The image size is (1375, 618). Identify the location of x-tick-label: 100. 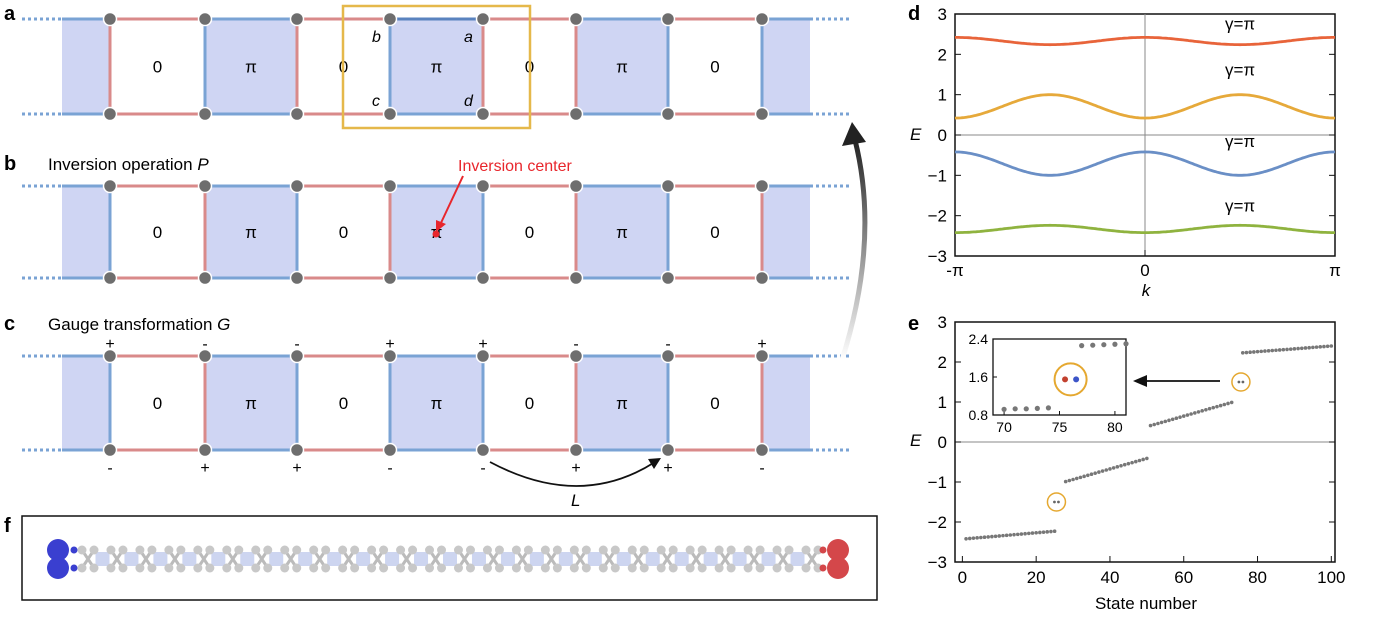
(1331, 577).